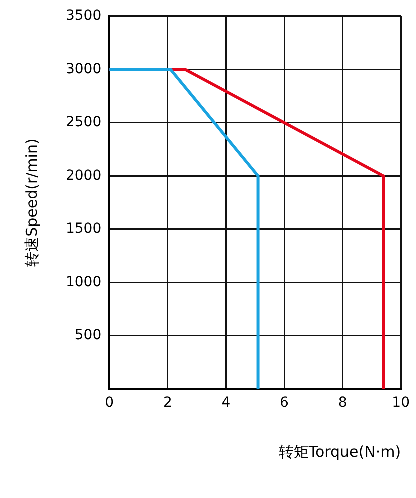 The image size is (416, 498). Describe the element at coordinates (84, 229) in the screenshot. I see `y-tick-label: 1500` at that location.